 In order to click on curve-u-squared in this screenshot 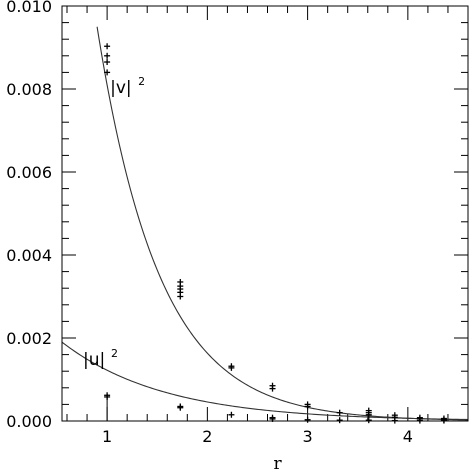, I will do `click(265, 381)`.